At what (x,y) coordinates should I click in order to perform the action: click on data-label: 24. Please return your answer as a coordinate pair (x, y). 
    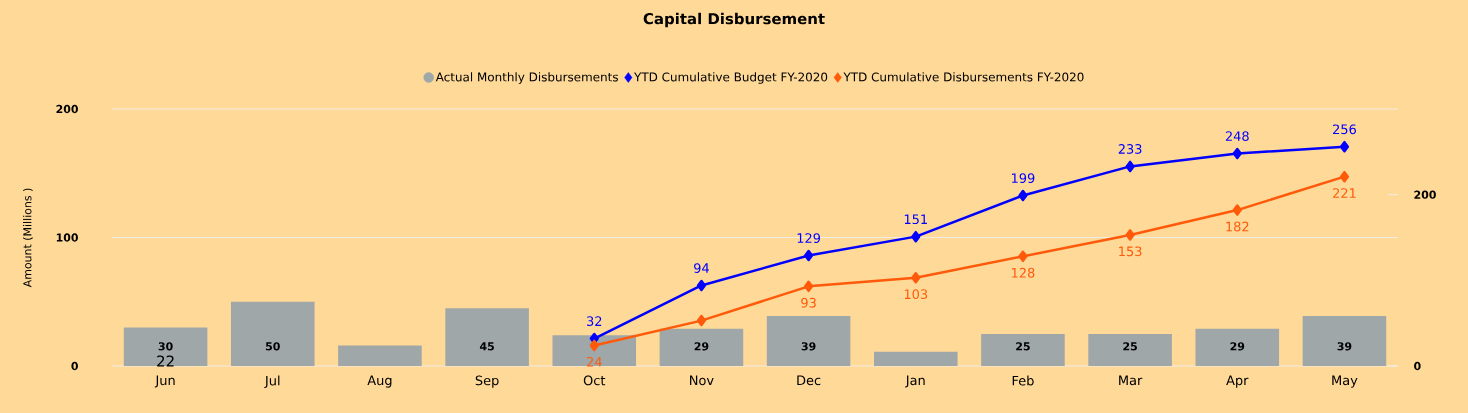
    Looking at the image, I should click on (594, 361).